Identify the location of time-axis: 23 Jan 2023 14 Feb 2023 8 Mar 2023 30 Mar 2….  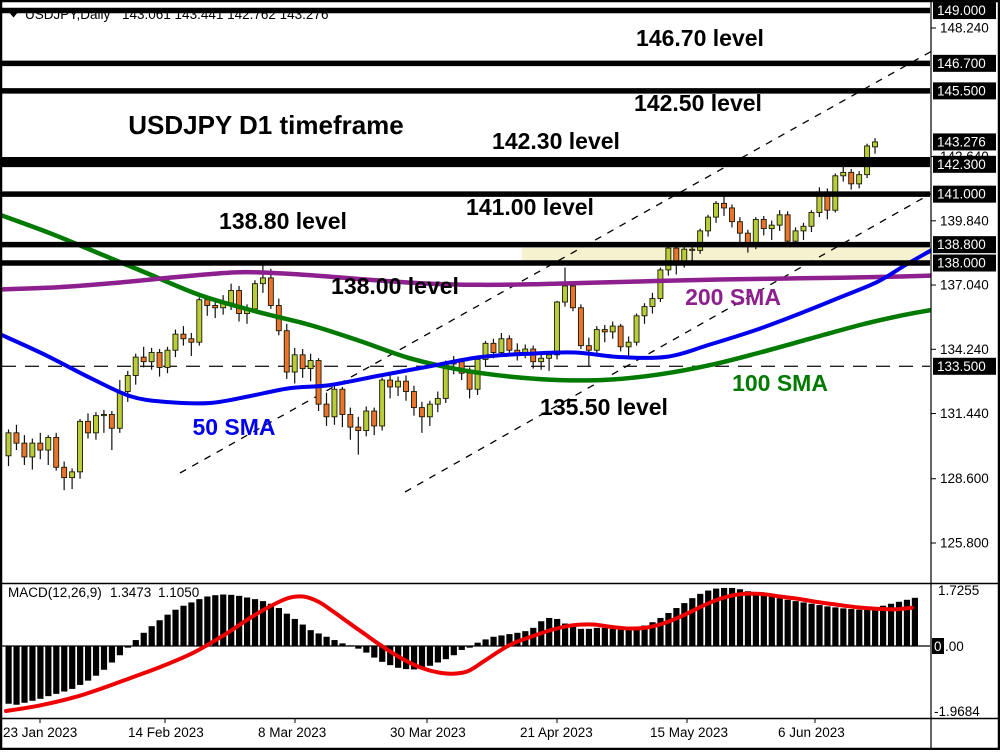
(424, 729).